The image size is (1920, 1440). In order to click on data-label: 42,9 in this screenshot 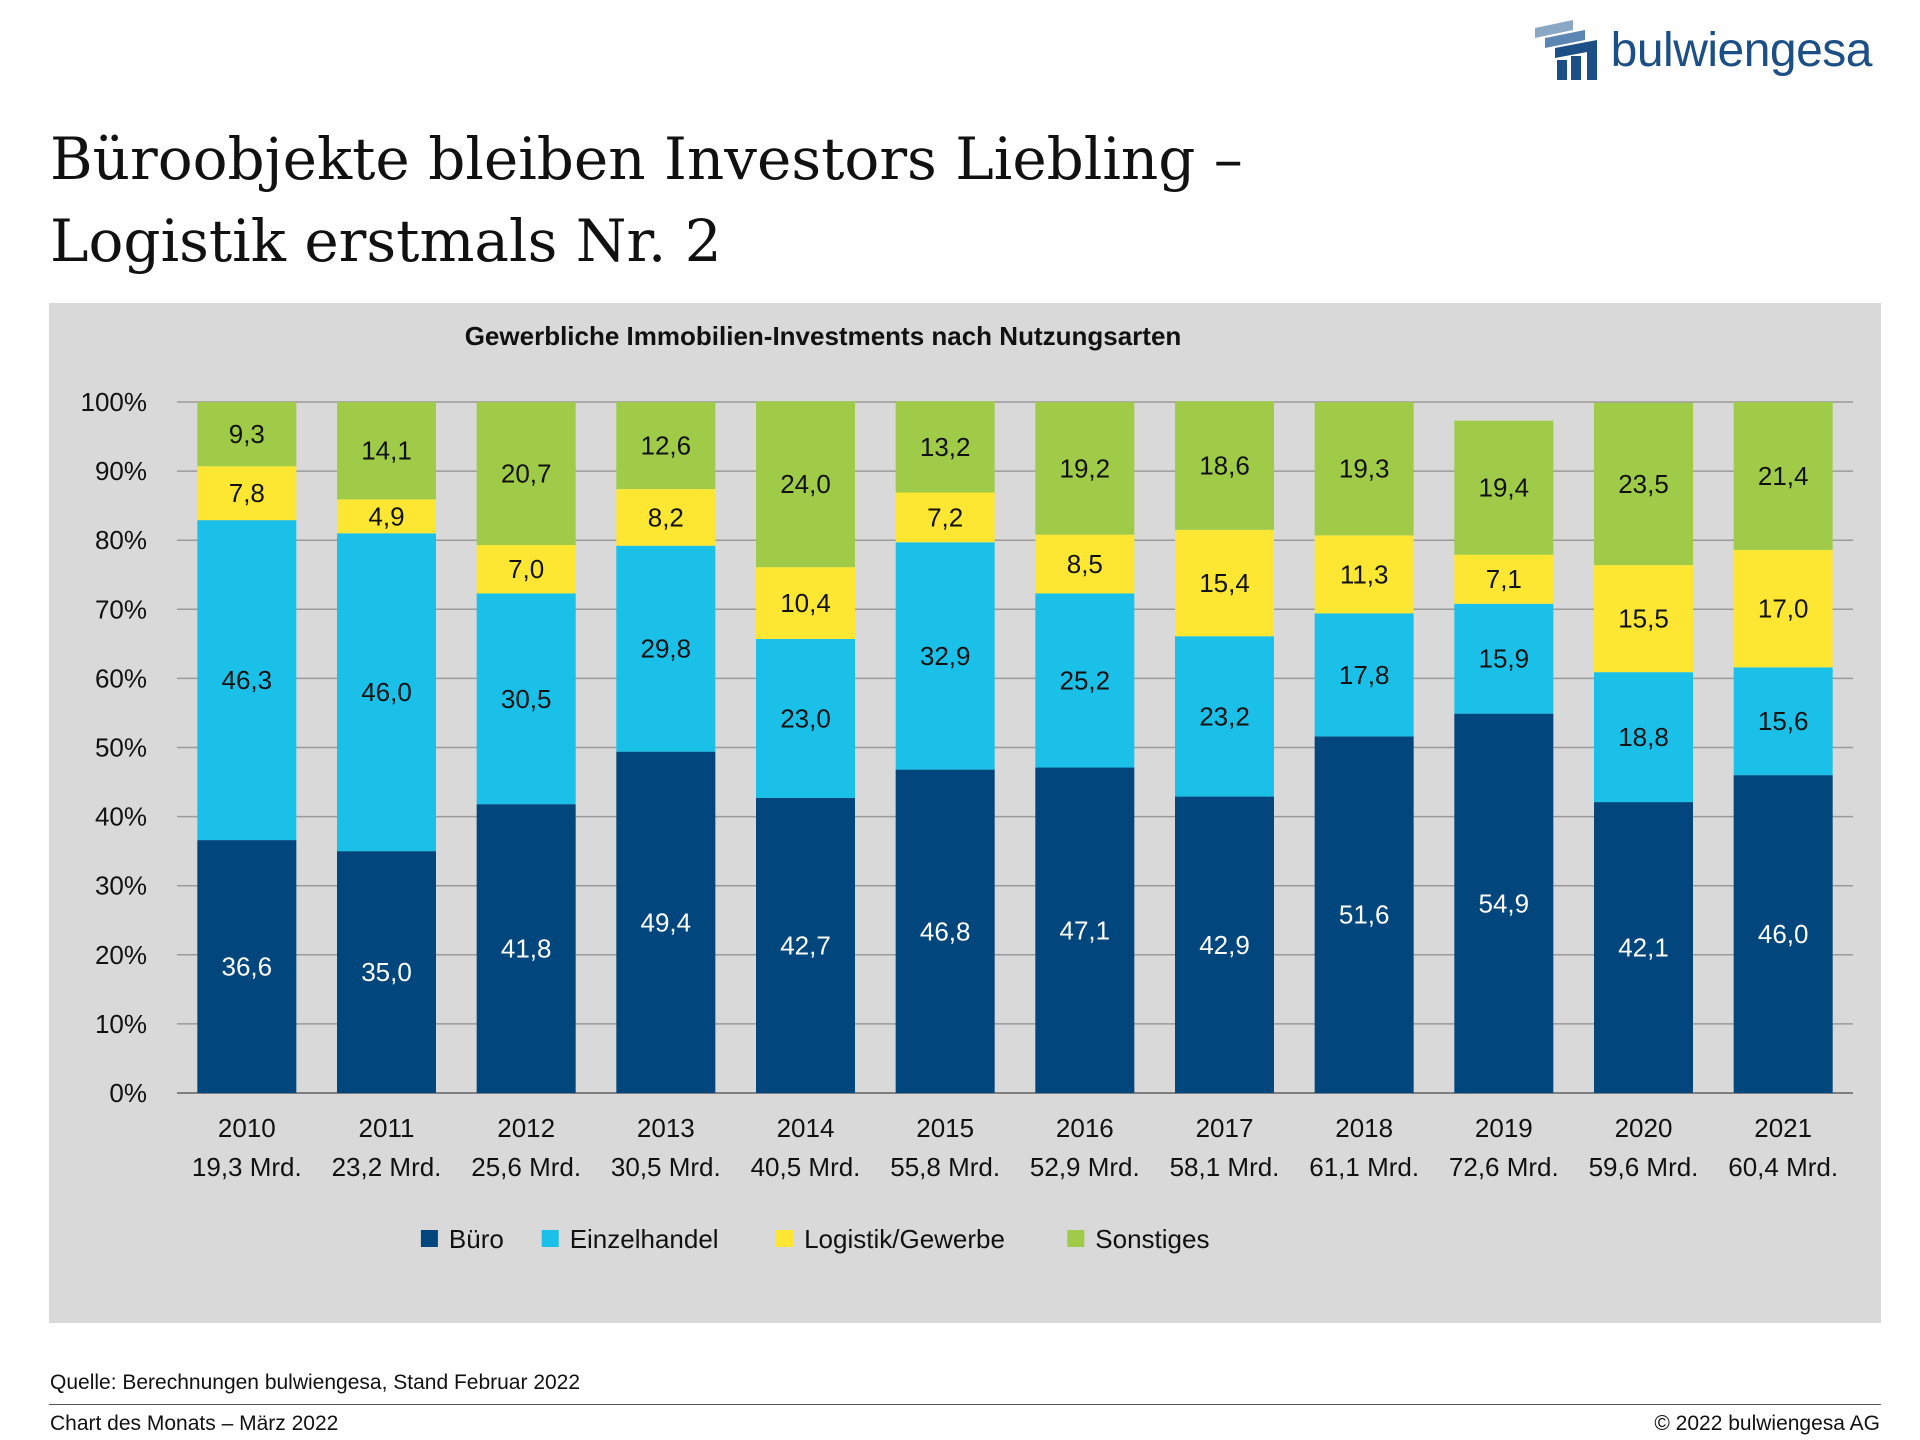, I will do `click(1224, 945)`.